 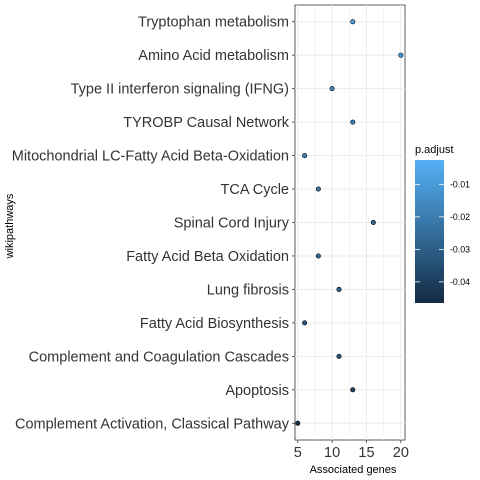 I want to click on x-tick-label: 20, so click(x=401, y=453).